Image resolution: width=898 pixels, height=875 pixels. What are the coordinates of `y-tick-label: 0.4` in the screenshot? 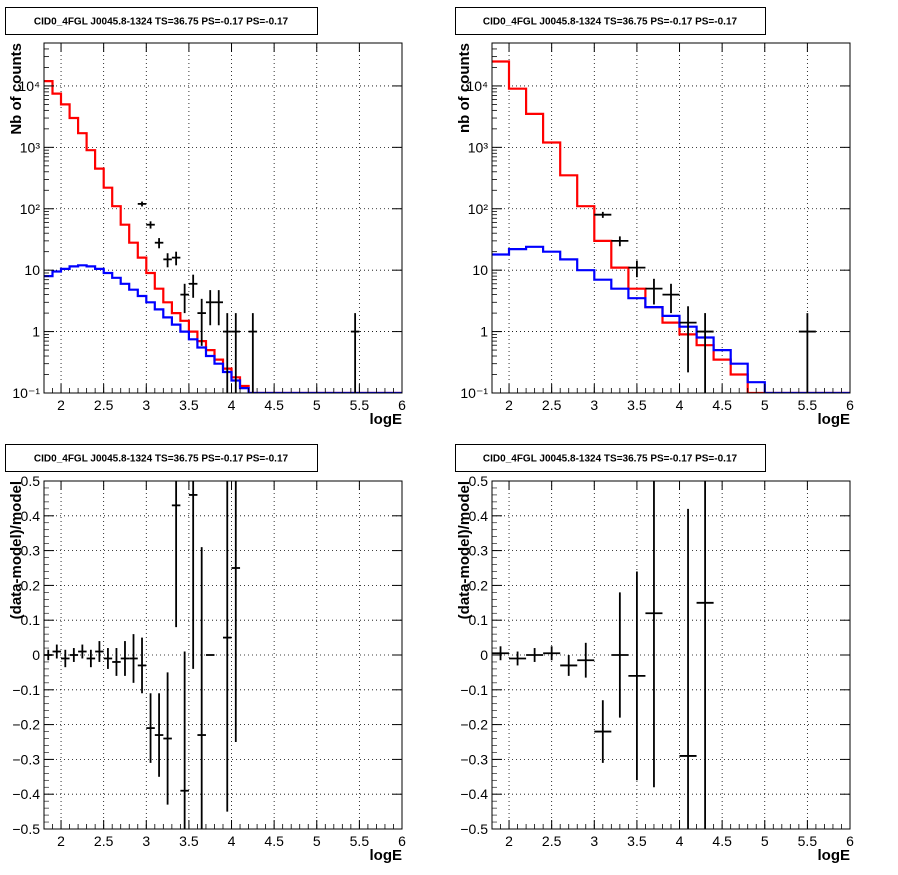 It's located at (479, 516).